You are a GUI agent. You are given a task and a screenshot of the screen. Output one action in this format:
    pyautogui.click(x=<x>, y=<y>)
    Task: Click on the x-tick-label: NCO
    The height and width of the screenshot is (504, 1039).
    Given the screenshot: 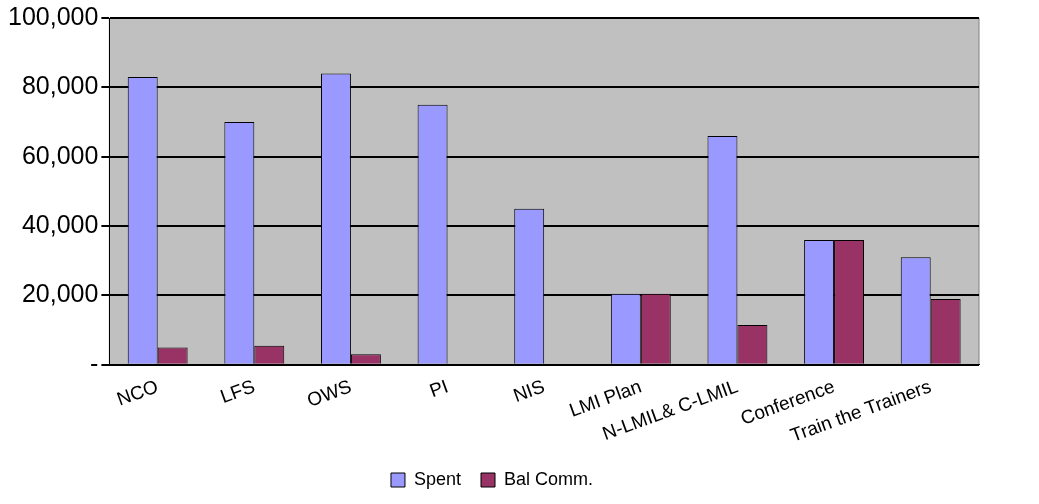 What is the action you would take?
    pyautogui.click(x=137, y=392)
    